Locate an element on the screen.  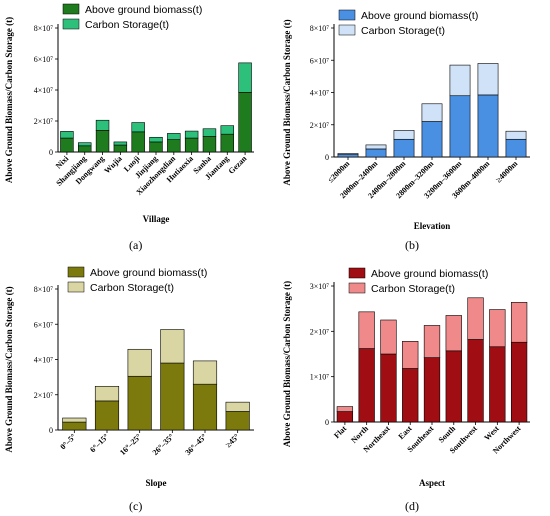
x-tick-label: ≤2000m is located at coordinates (339, 172).